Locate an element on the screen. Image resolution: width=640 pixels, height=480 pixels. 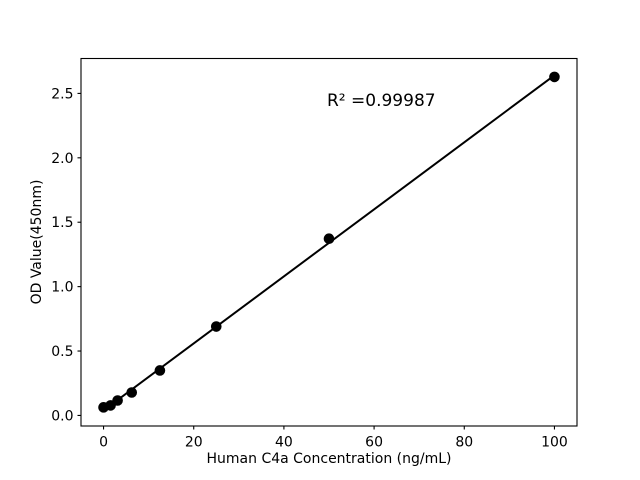
y-tick-label: 1.5 is located at coordinates (62, 223).